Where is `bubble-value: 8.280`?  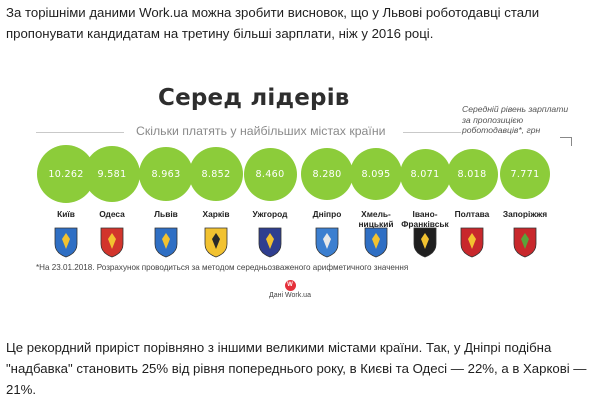 bubble-value: 8.280 is located at coordinates (327, 174).